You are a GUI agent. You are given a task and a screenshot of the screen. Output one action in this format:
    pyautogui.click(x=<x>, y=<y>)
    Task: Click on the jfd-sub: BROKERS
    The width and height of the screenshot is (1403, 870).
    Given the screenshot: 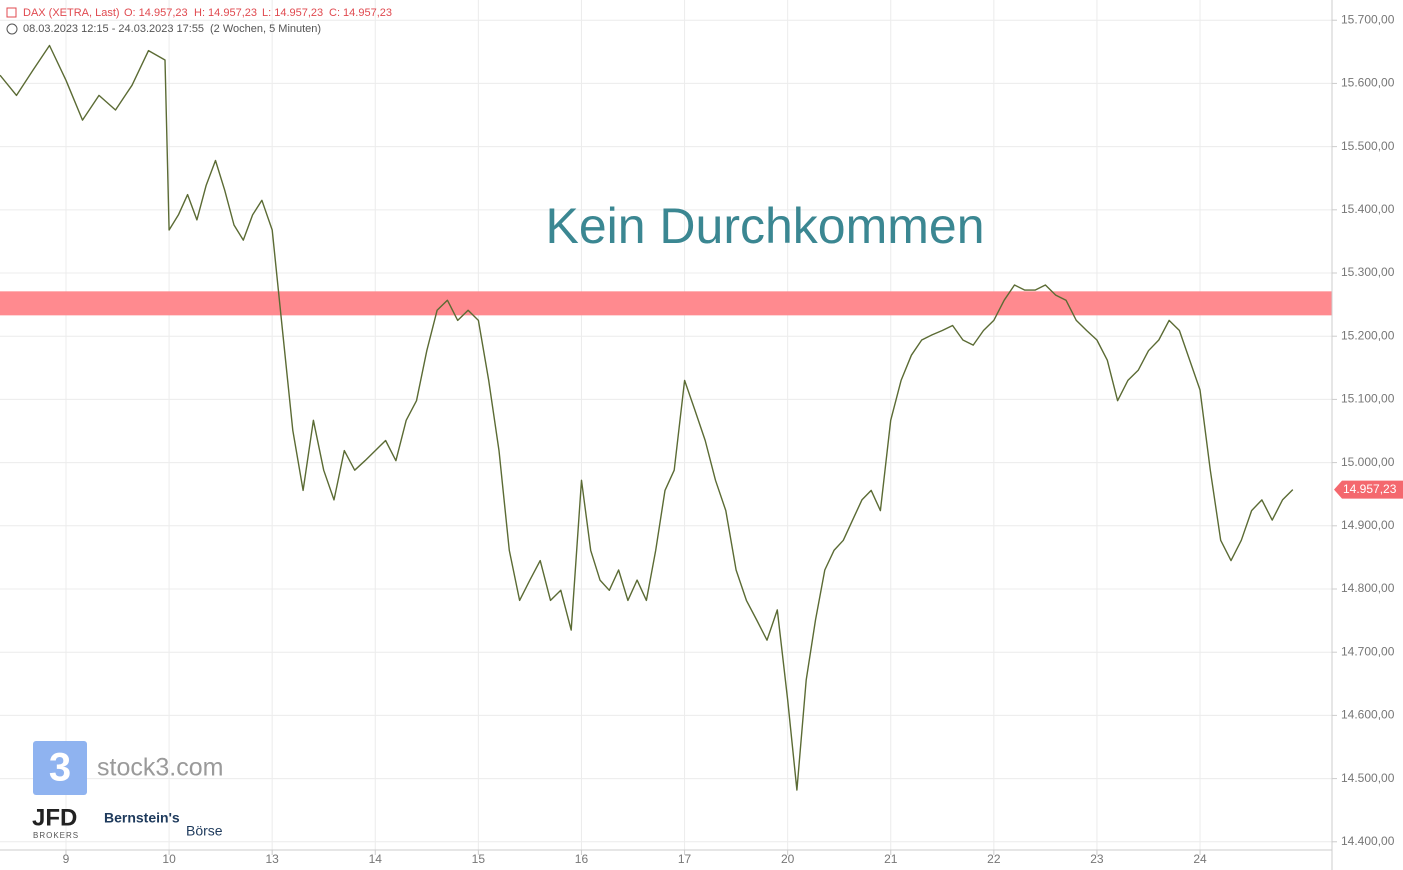 What is the action you would take?
    pyautogui.click(x=56, y=835)
    